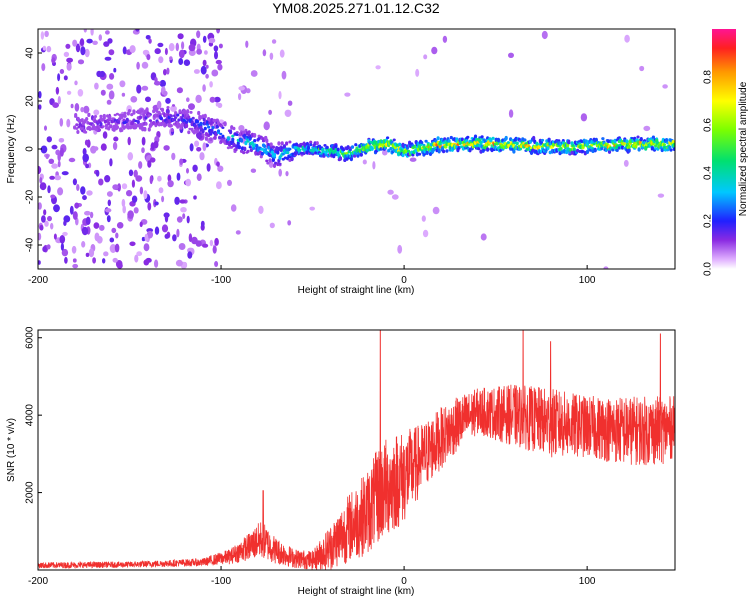 This screenshot has height=600, width=750. Describe the element at coordinates (38, 280) in the screenshot. I see `heatmap-x-tick-label: -200` at that location.